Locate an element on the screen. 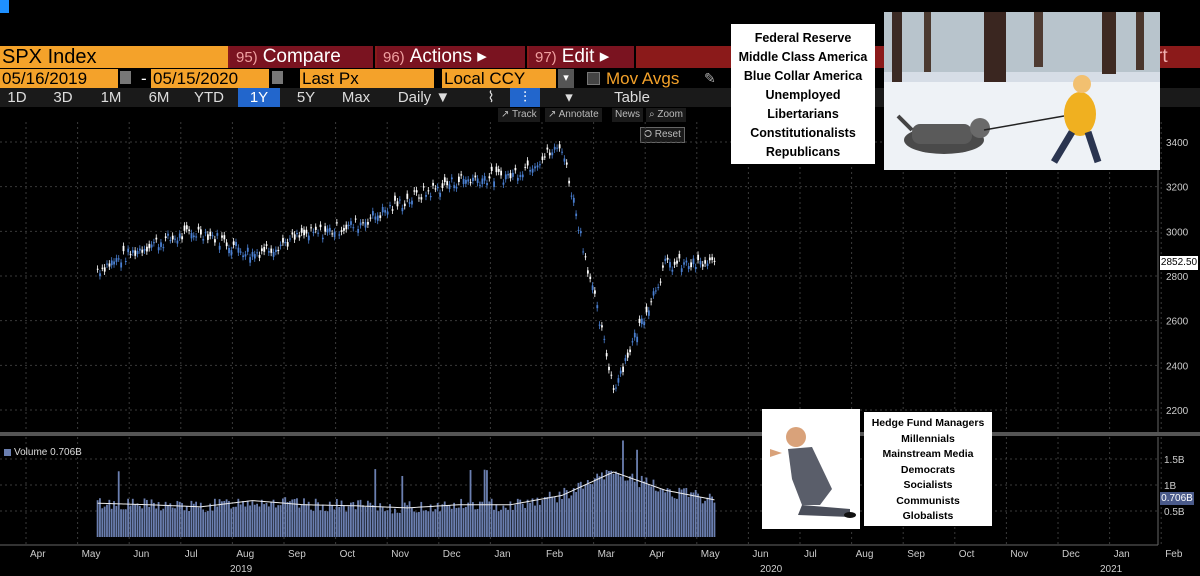 This screenshot has height=576, width=1200. edit-menu: 97) Edit ▸ is located at coordinates (582, 57).